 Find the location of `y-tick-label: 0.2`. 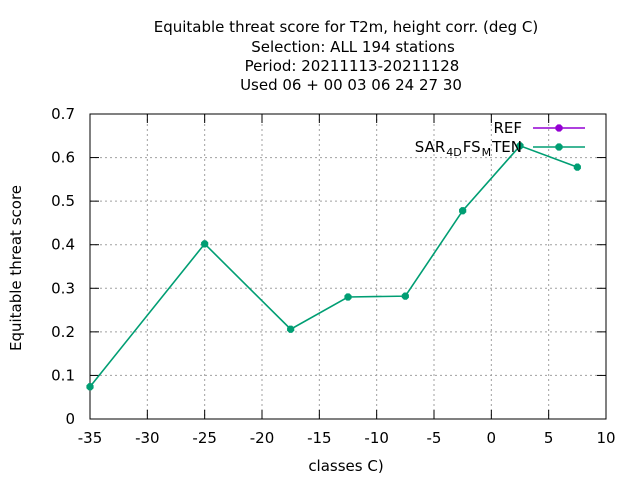

y-tick-label: 0.2 is located at coordinates (63, 332).